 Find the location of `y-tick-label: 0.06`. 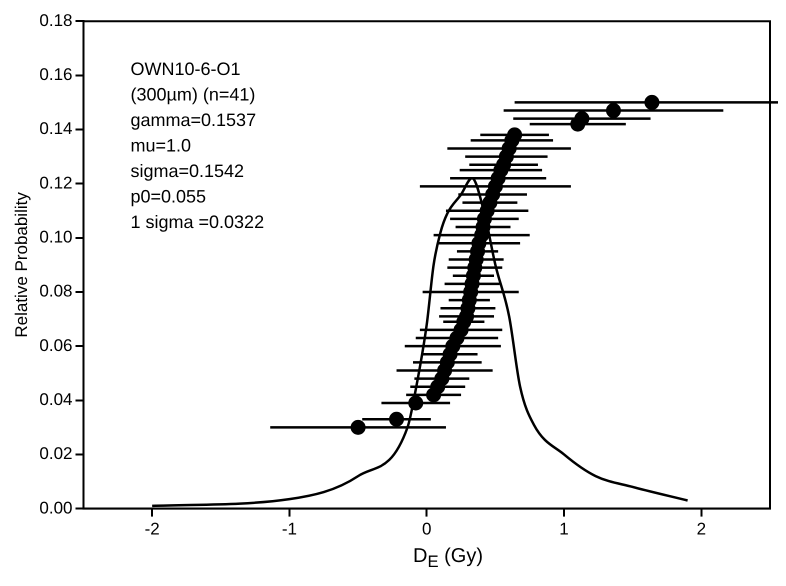

y-tick-label: 0.06 is located at coordinates (55, 345).